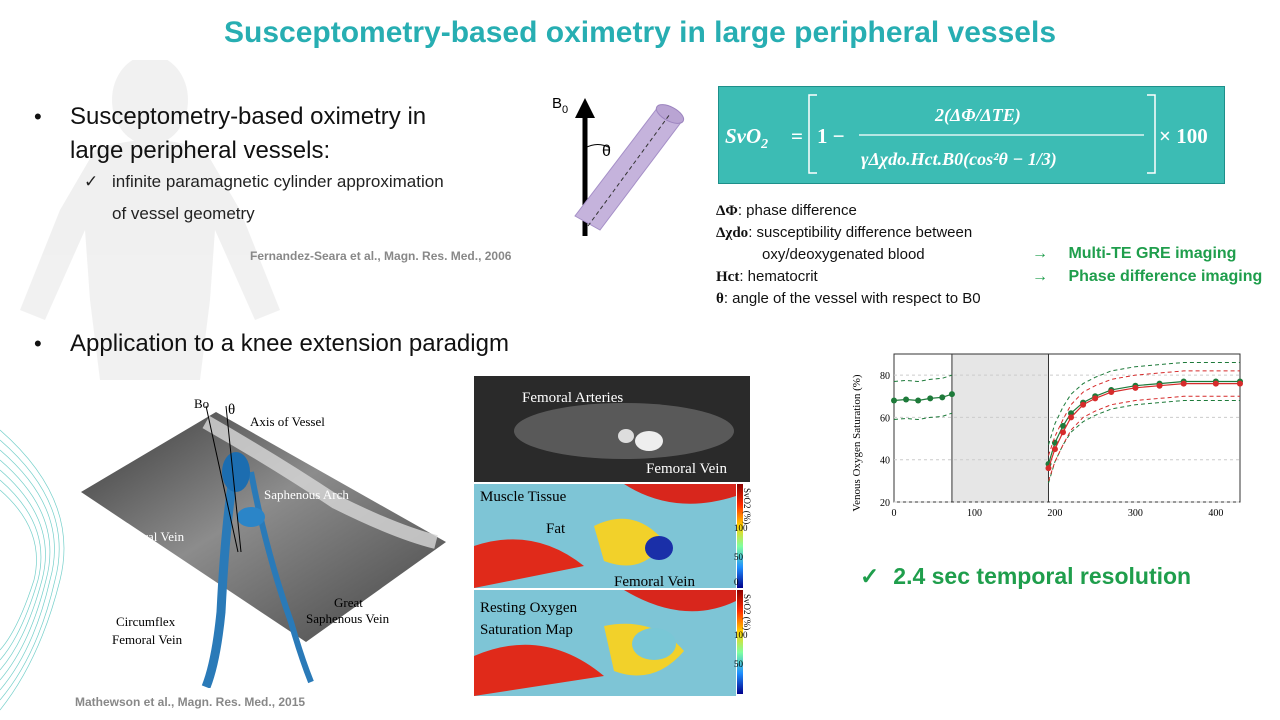  Describe the element at coordinates (147, 639) in the screenshot. I see `circumflex-label-2: Femoral Vein` at that location.